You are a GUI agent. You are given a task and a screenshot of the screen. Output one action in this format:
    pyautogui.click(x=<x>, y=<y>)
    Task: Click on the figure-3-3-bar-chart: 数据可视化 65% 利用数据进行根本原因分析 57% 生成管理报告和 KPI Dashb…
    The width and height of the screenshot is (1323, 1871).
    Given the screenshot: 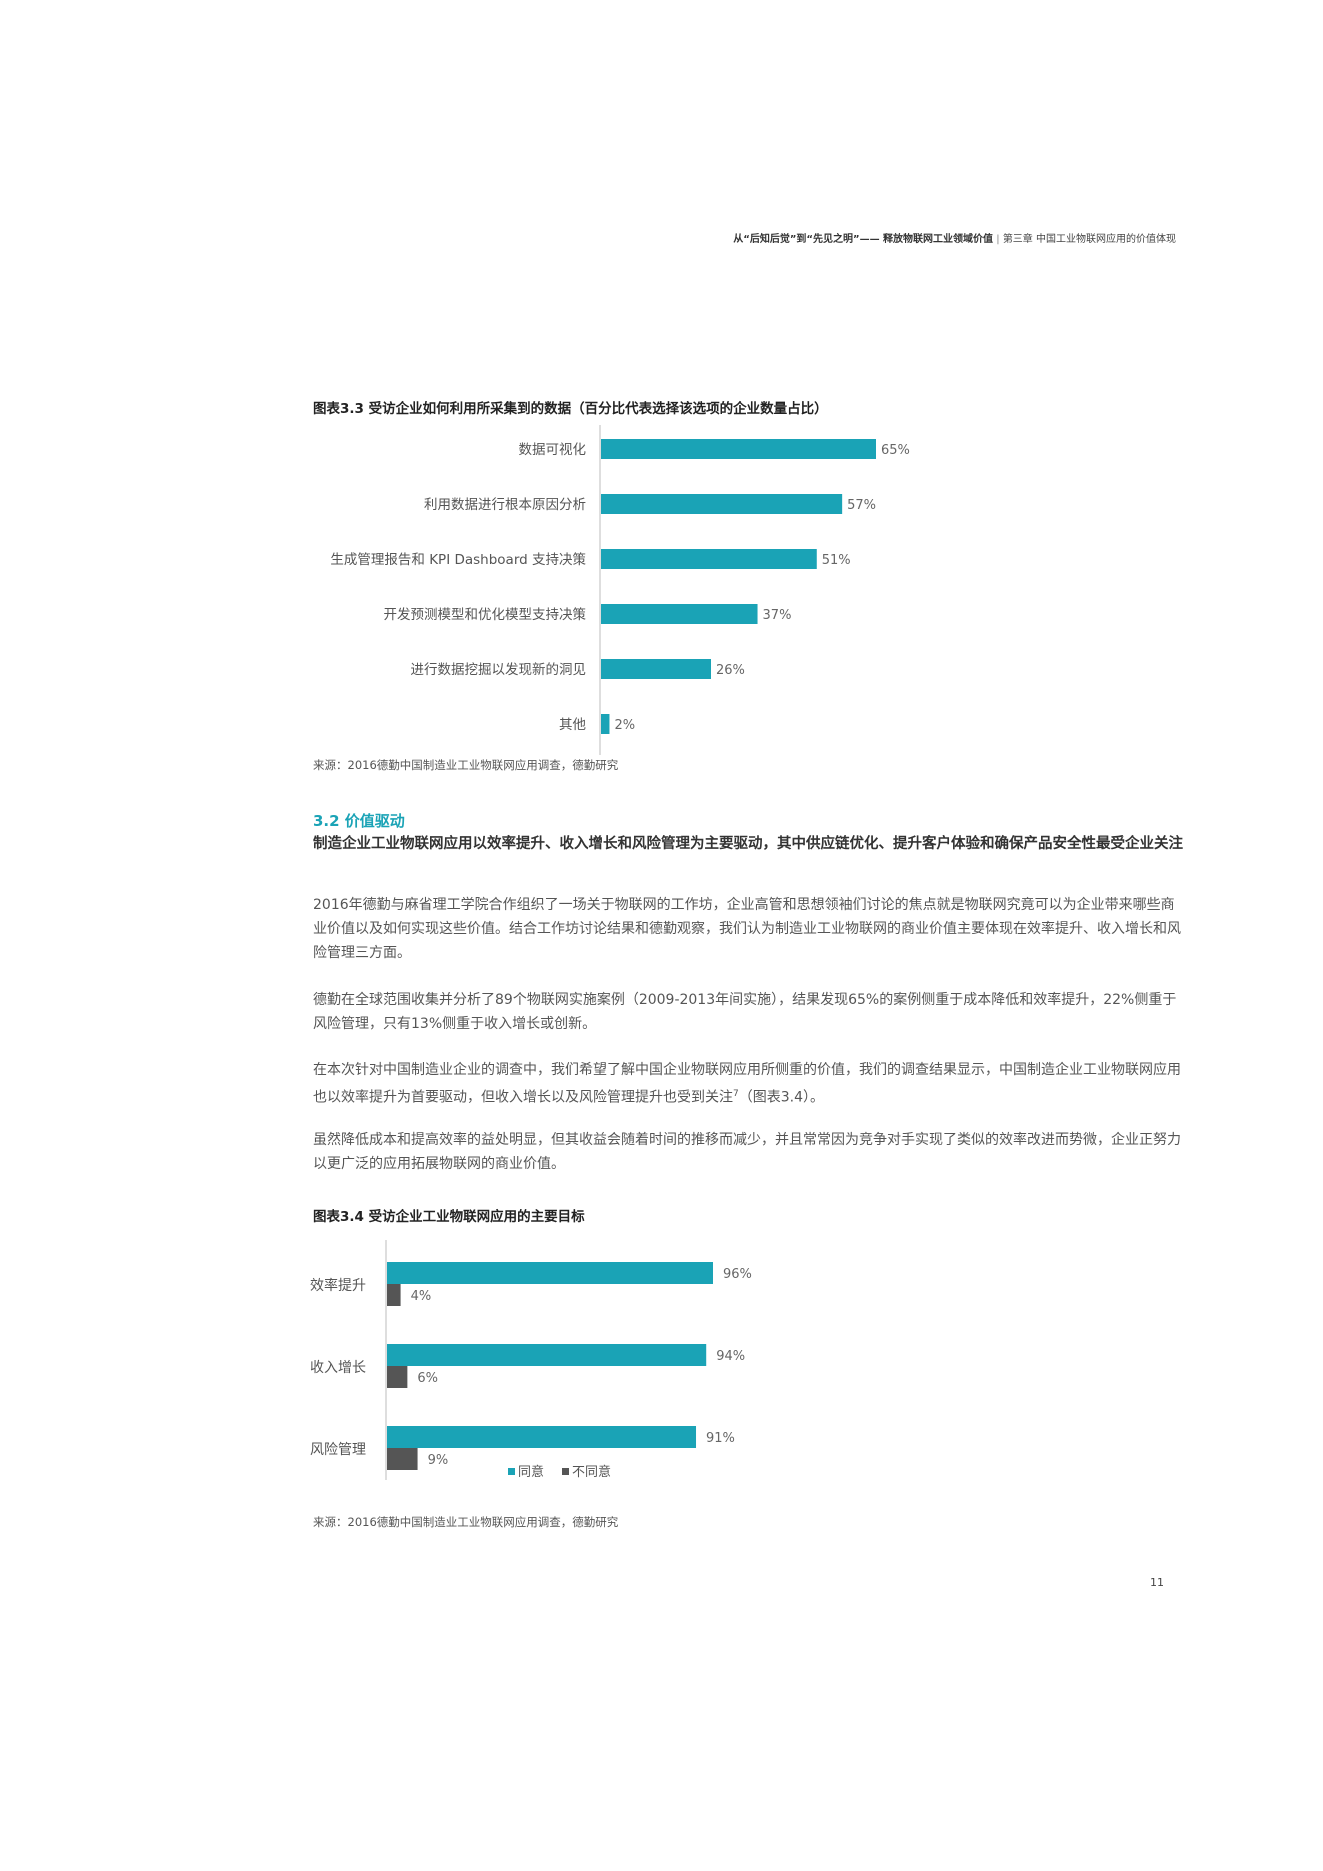 What is the action you would take?
    pyautogui.click(x=620, y=590)
    